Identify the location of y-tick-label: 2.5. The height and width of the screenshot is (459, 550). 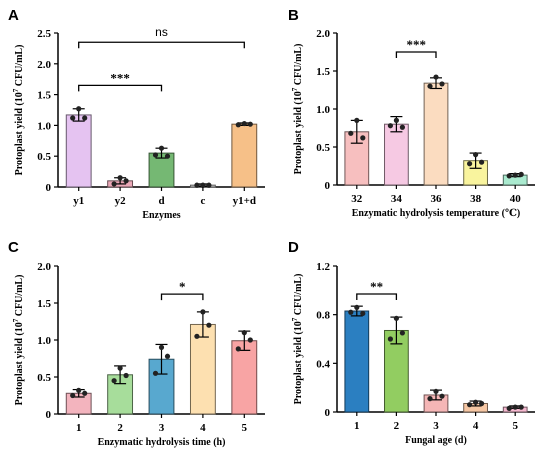
(44, 34).